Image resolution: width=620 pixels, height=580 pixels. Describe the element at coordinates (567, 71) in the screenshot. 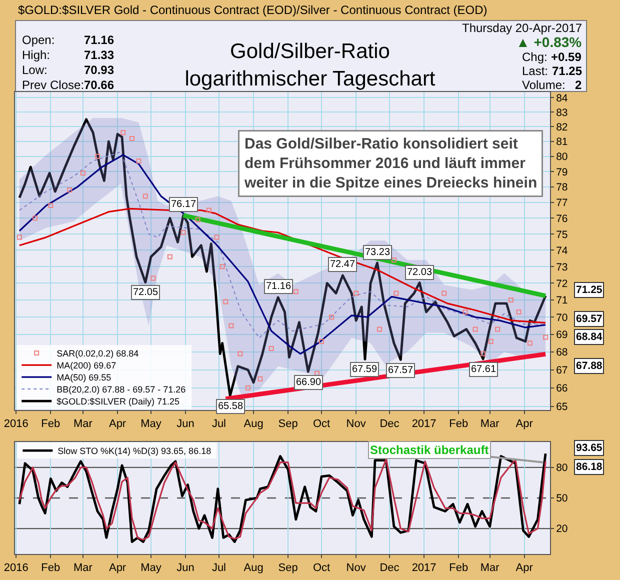

I see `text: 71.25` at that location.